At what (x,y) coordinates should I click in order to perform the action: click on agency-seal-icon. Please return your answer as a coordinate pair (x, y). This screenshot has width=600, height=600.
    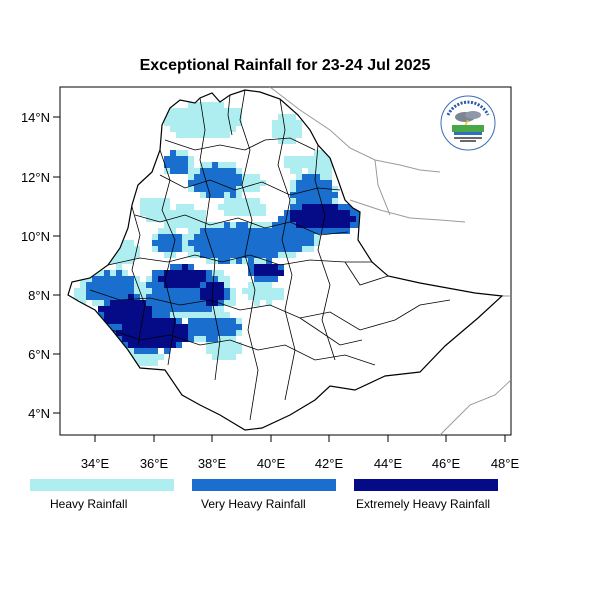
    Looking at the image, I should click on (468, 123).